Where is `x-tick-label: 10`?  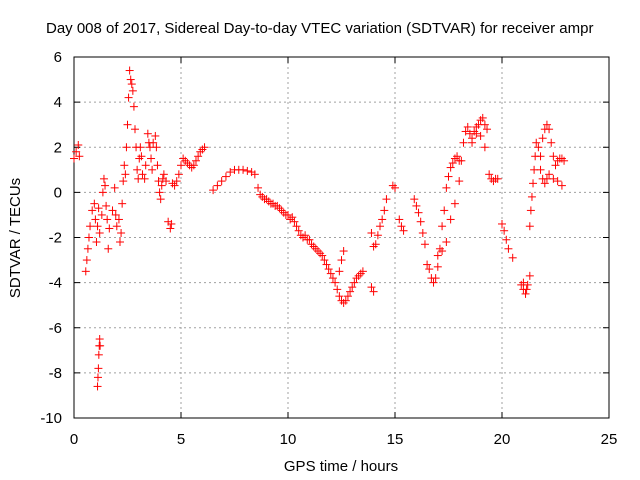 x-tick-label: 10 is located at coordinates (288, 439).